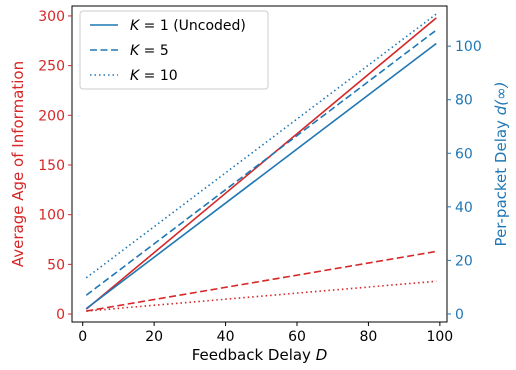  What do you see at coordinates (164, 26) in the screenshot?
I see `legend-label-value: 1` at bounding box center [164, 26].